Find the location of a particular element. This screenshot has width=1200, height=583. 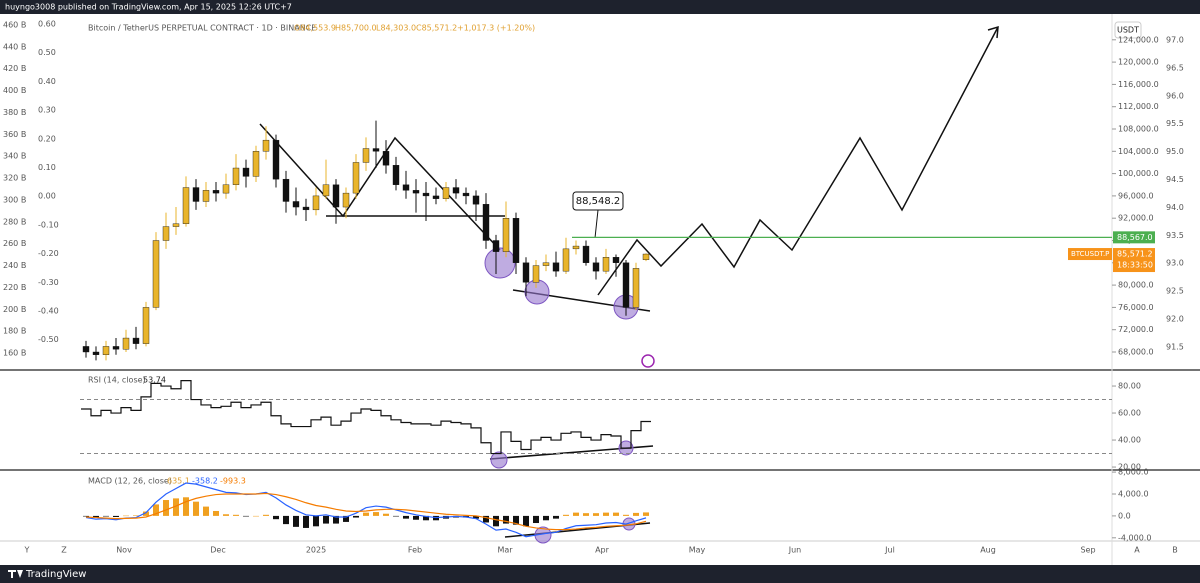

corner-button: Z is located at coordinates (64, 550).